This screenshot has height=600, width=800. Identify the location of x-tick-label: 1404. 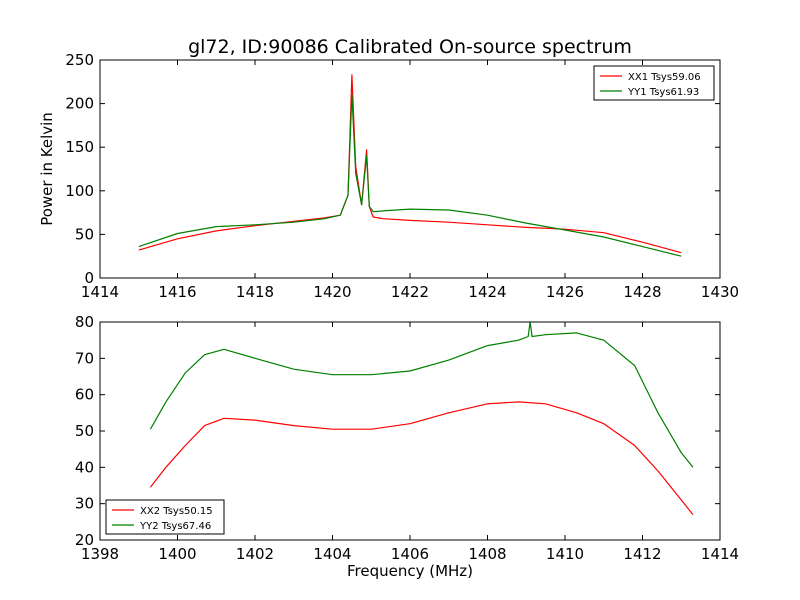
(332, 554).